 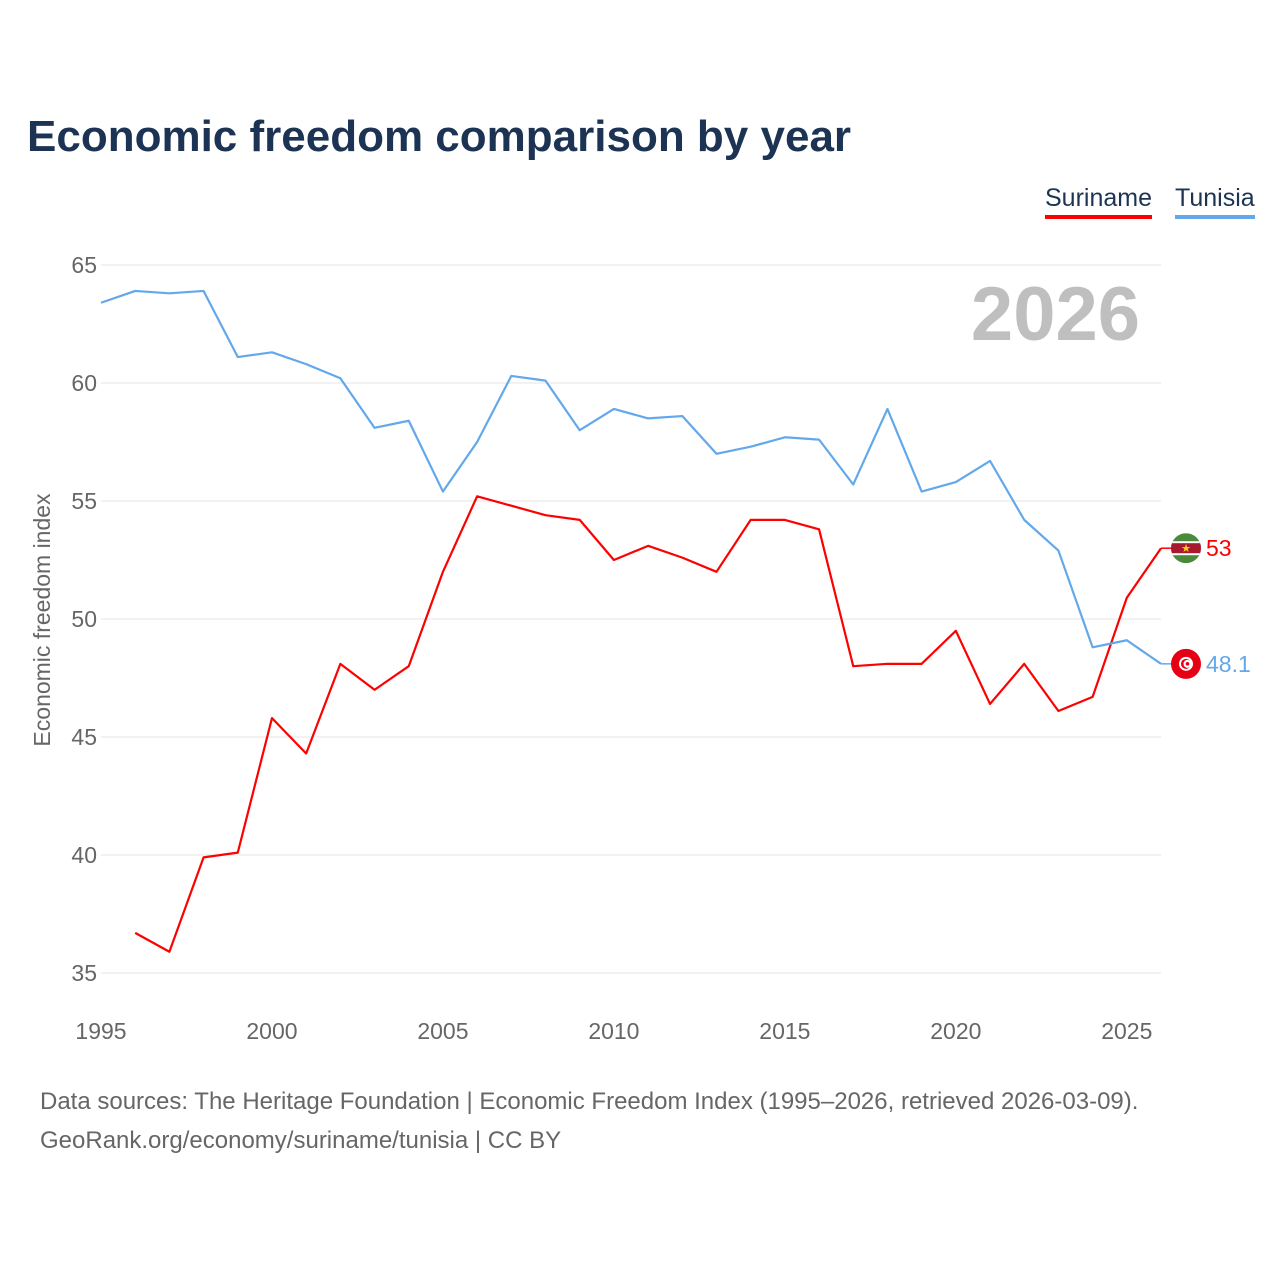 What do you see at coordinates (84, 855) in the screenshot?
I see `y-tick-label: 40` at bounding box center [84, 855].